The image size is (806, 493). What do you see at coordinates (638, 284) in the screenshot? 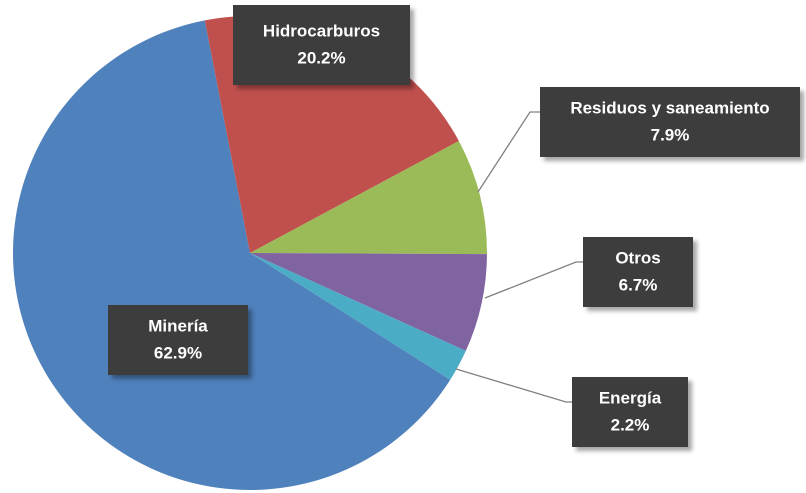
I see `value-label: 6.7%` at bounding box center [638, 284].